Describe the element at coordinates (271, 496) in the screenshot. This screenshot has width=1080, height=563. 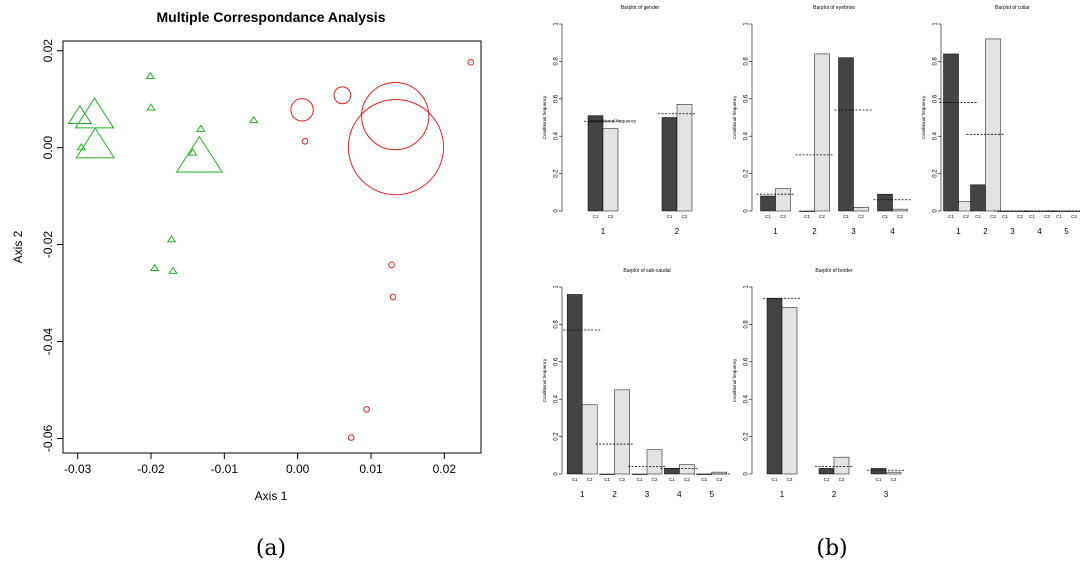
I see `mca-x-label: Axis 1` at that location.